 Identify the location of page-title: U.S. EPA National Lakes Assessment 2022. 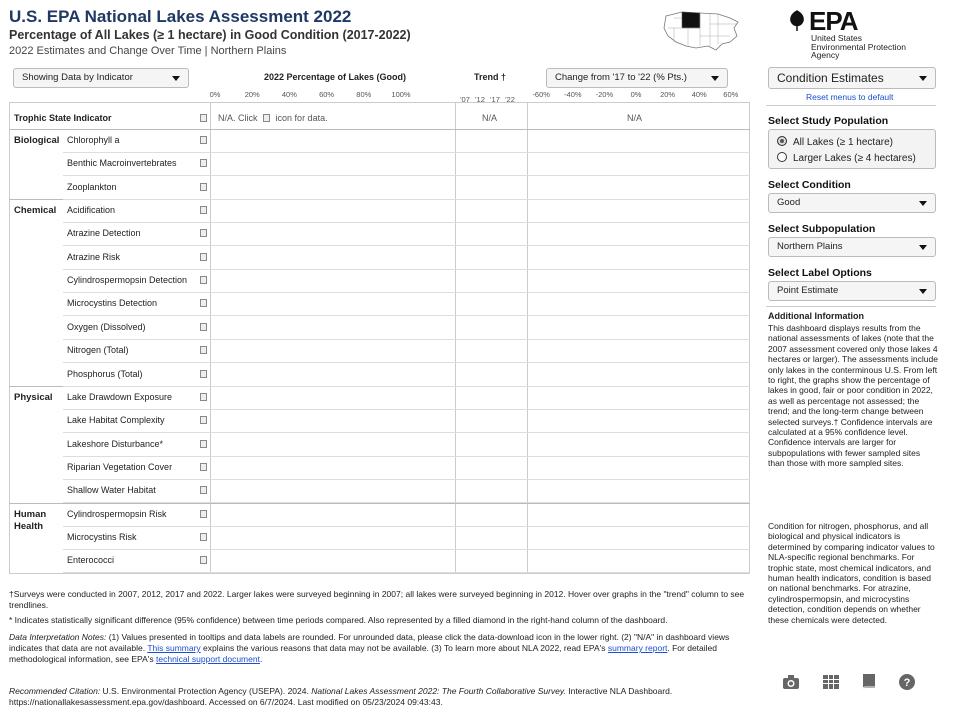
(180, 16).